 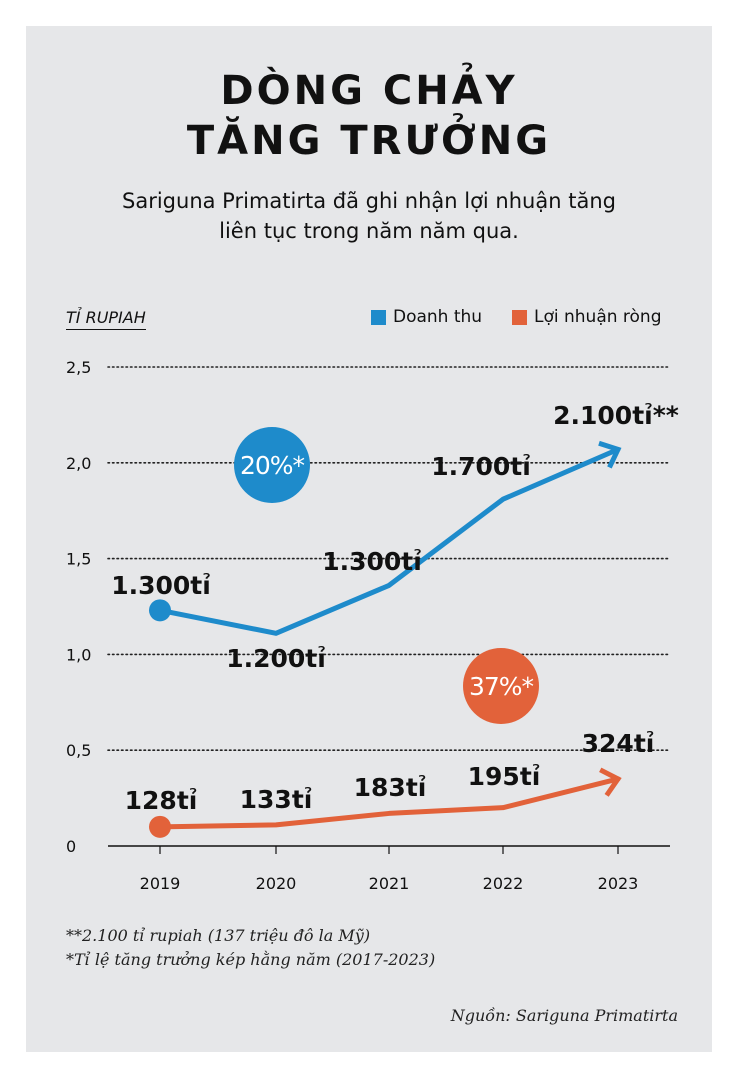 What do you see at coordinates (504, 776) in the screenshot?
I see `net-profit-data-label: 195tỉ` at bounding box center [504, 776].